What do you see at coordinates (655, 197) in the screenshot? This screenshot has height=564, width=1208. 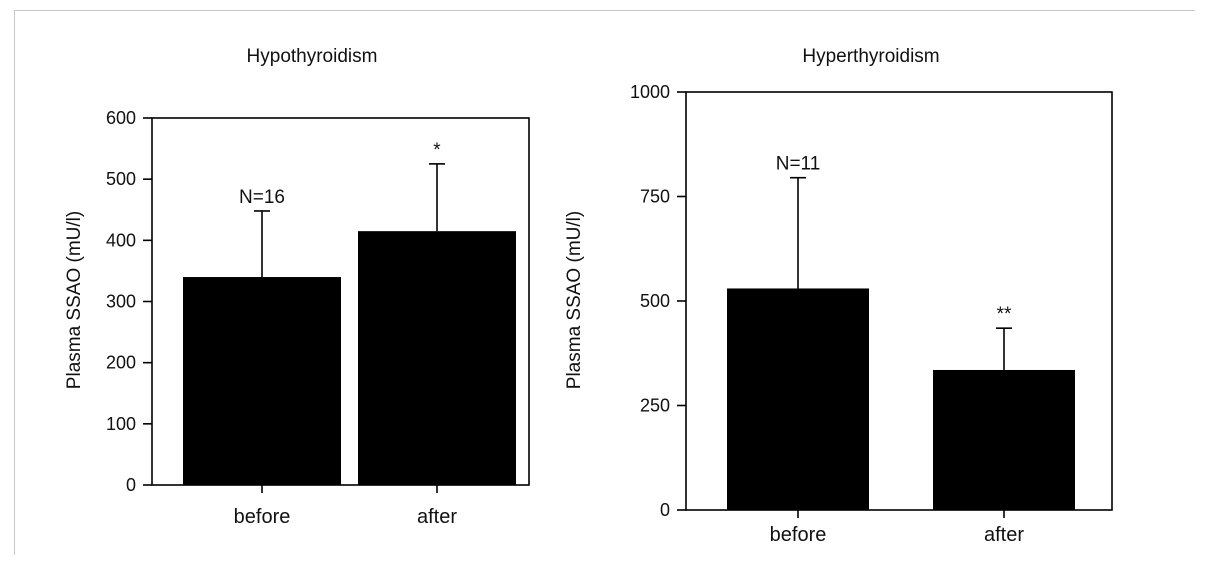 I see `y-tick-label: 750` at bounding box center [655, 197].